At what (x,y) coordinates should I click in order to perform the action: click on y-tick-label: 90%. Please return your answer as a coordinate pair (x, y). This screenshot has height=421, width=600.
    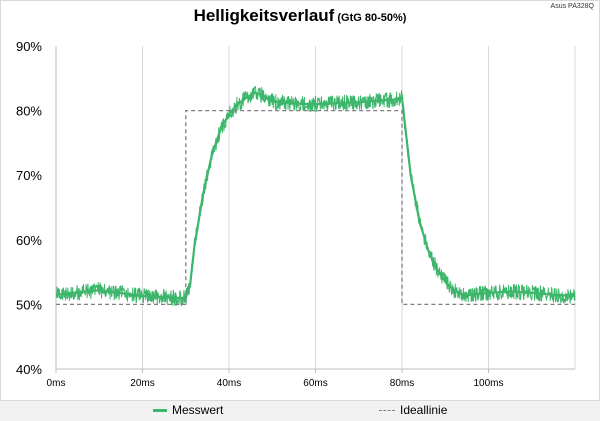
    Looking at the image, I should click on (29, 46).